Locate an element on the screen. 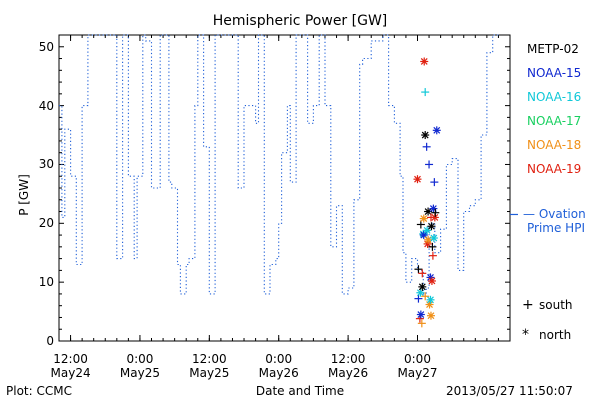 This screenshot has height=400, width=600. legend-symbol-south: + is located at coordinates (528, 305).